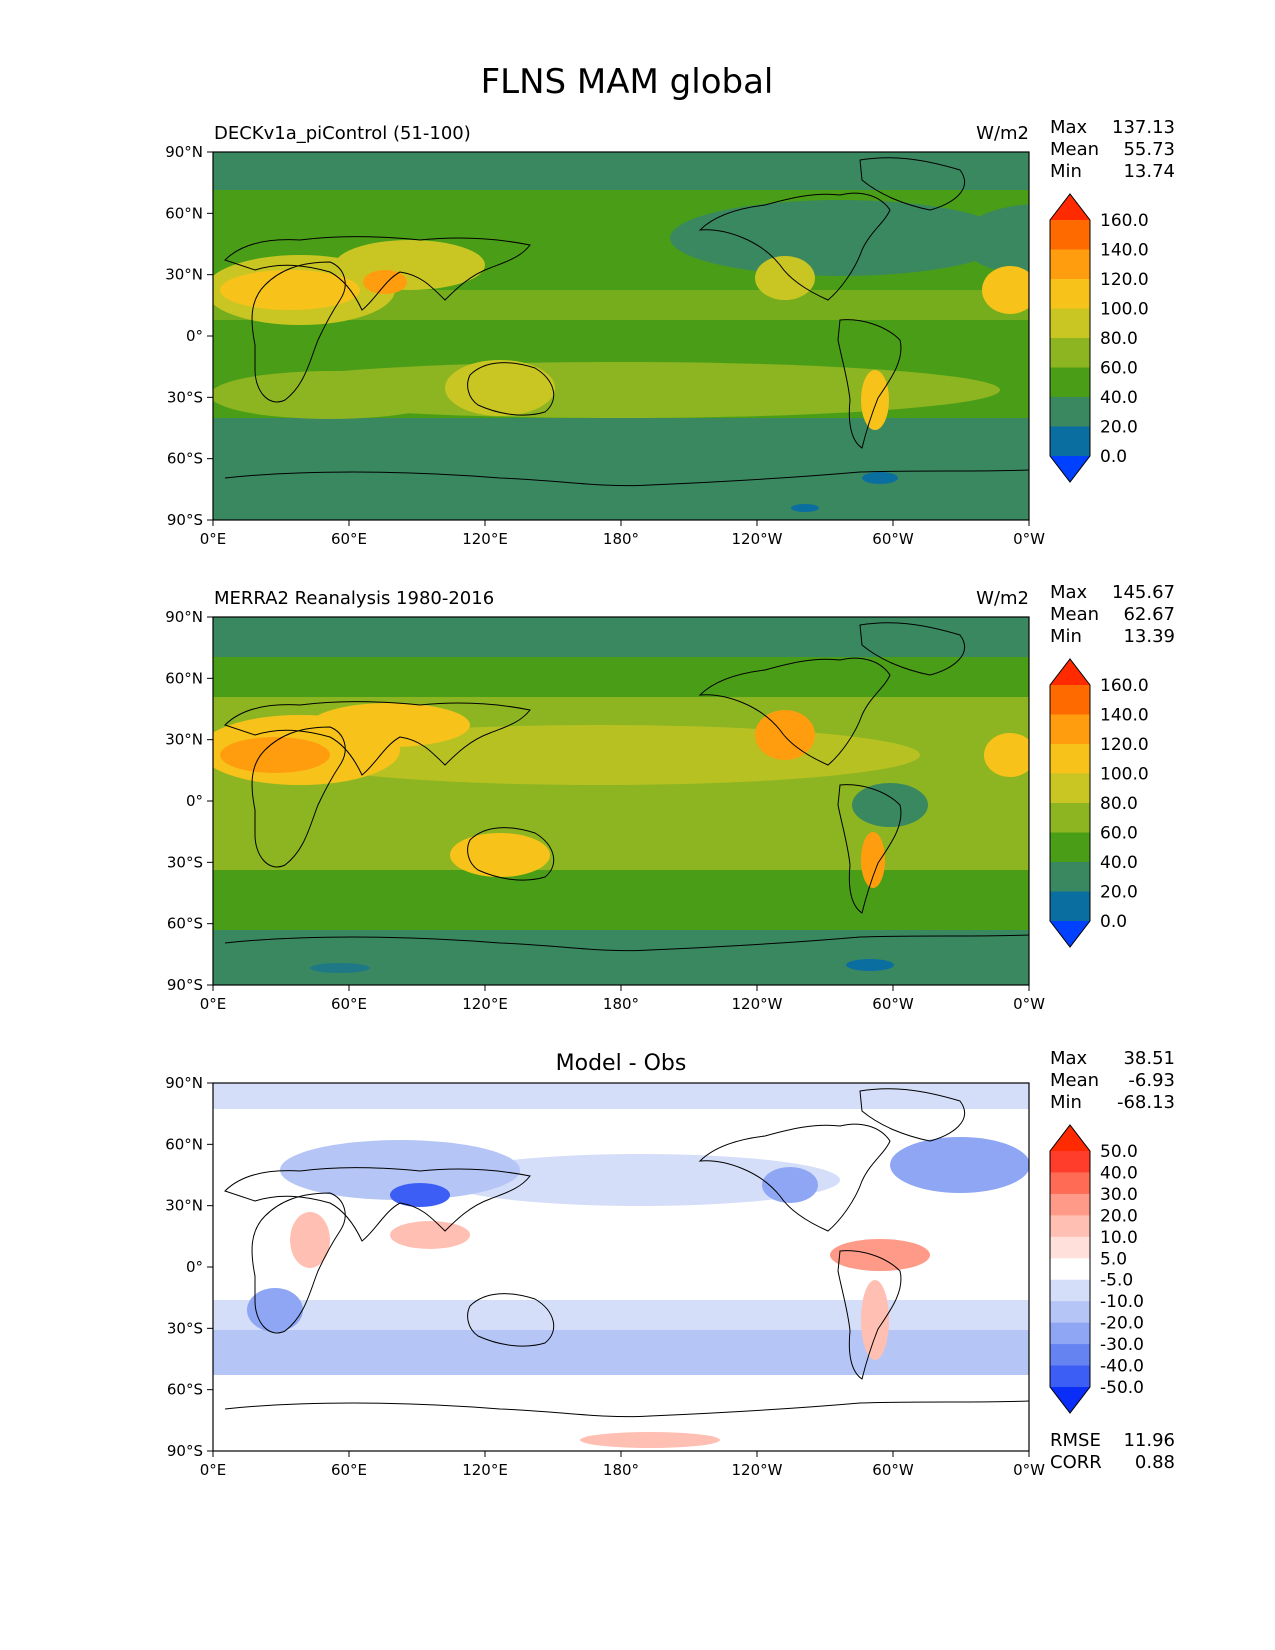 Image resolution: width=1275 pixels, height=1650 pixels. Describe the element at coordinates (194, 801) in the screenshot. I see `y-tick-label: 0°` at that location.